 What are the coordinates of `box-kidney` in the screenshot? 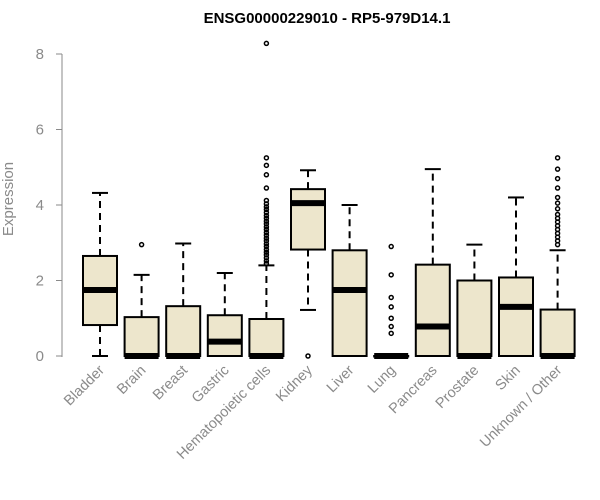 It's located at (308, 264).